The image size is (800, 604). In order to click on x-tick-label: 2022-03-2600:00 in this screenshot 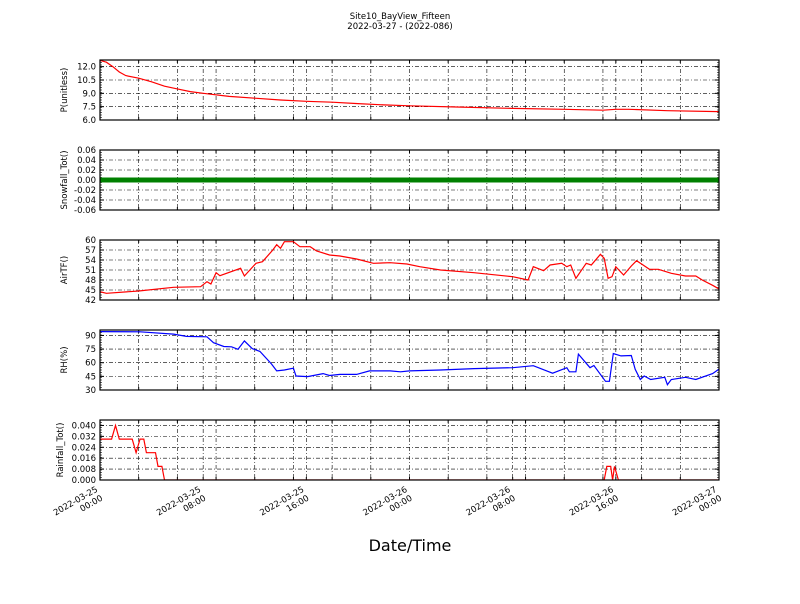, I will do `click(387, 506)`.